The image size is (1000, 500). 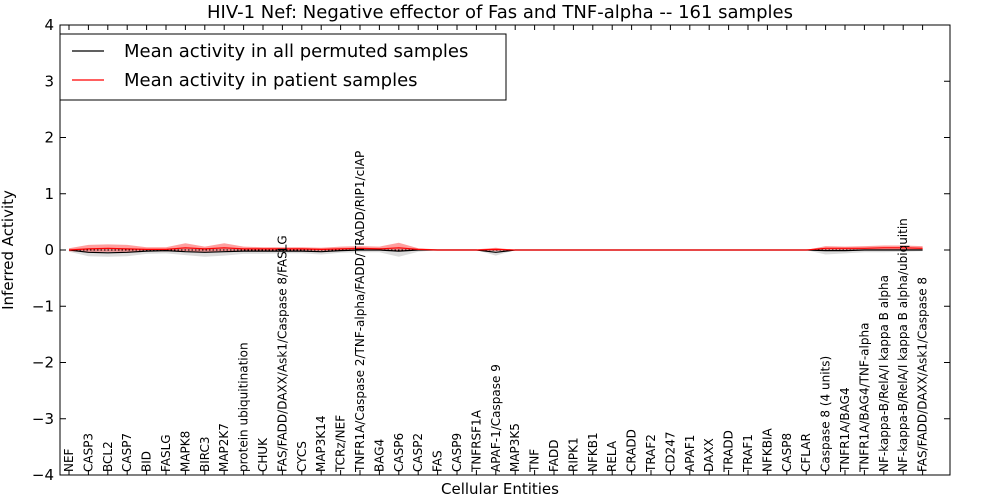 What do you see at coordinates (884, 373) in the screenshot?
I see `x-tick-label: NF-kappa-B/RelA/I kappa B alpha` at bounding box center [884, 373].